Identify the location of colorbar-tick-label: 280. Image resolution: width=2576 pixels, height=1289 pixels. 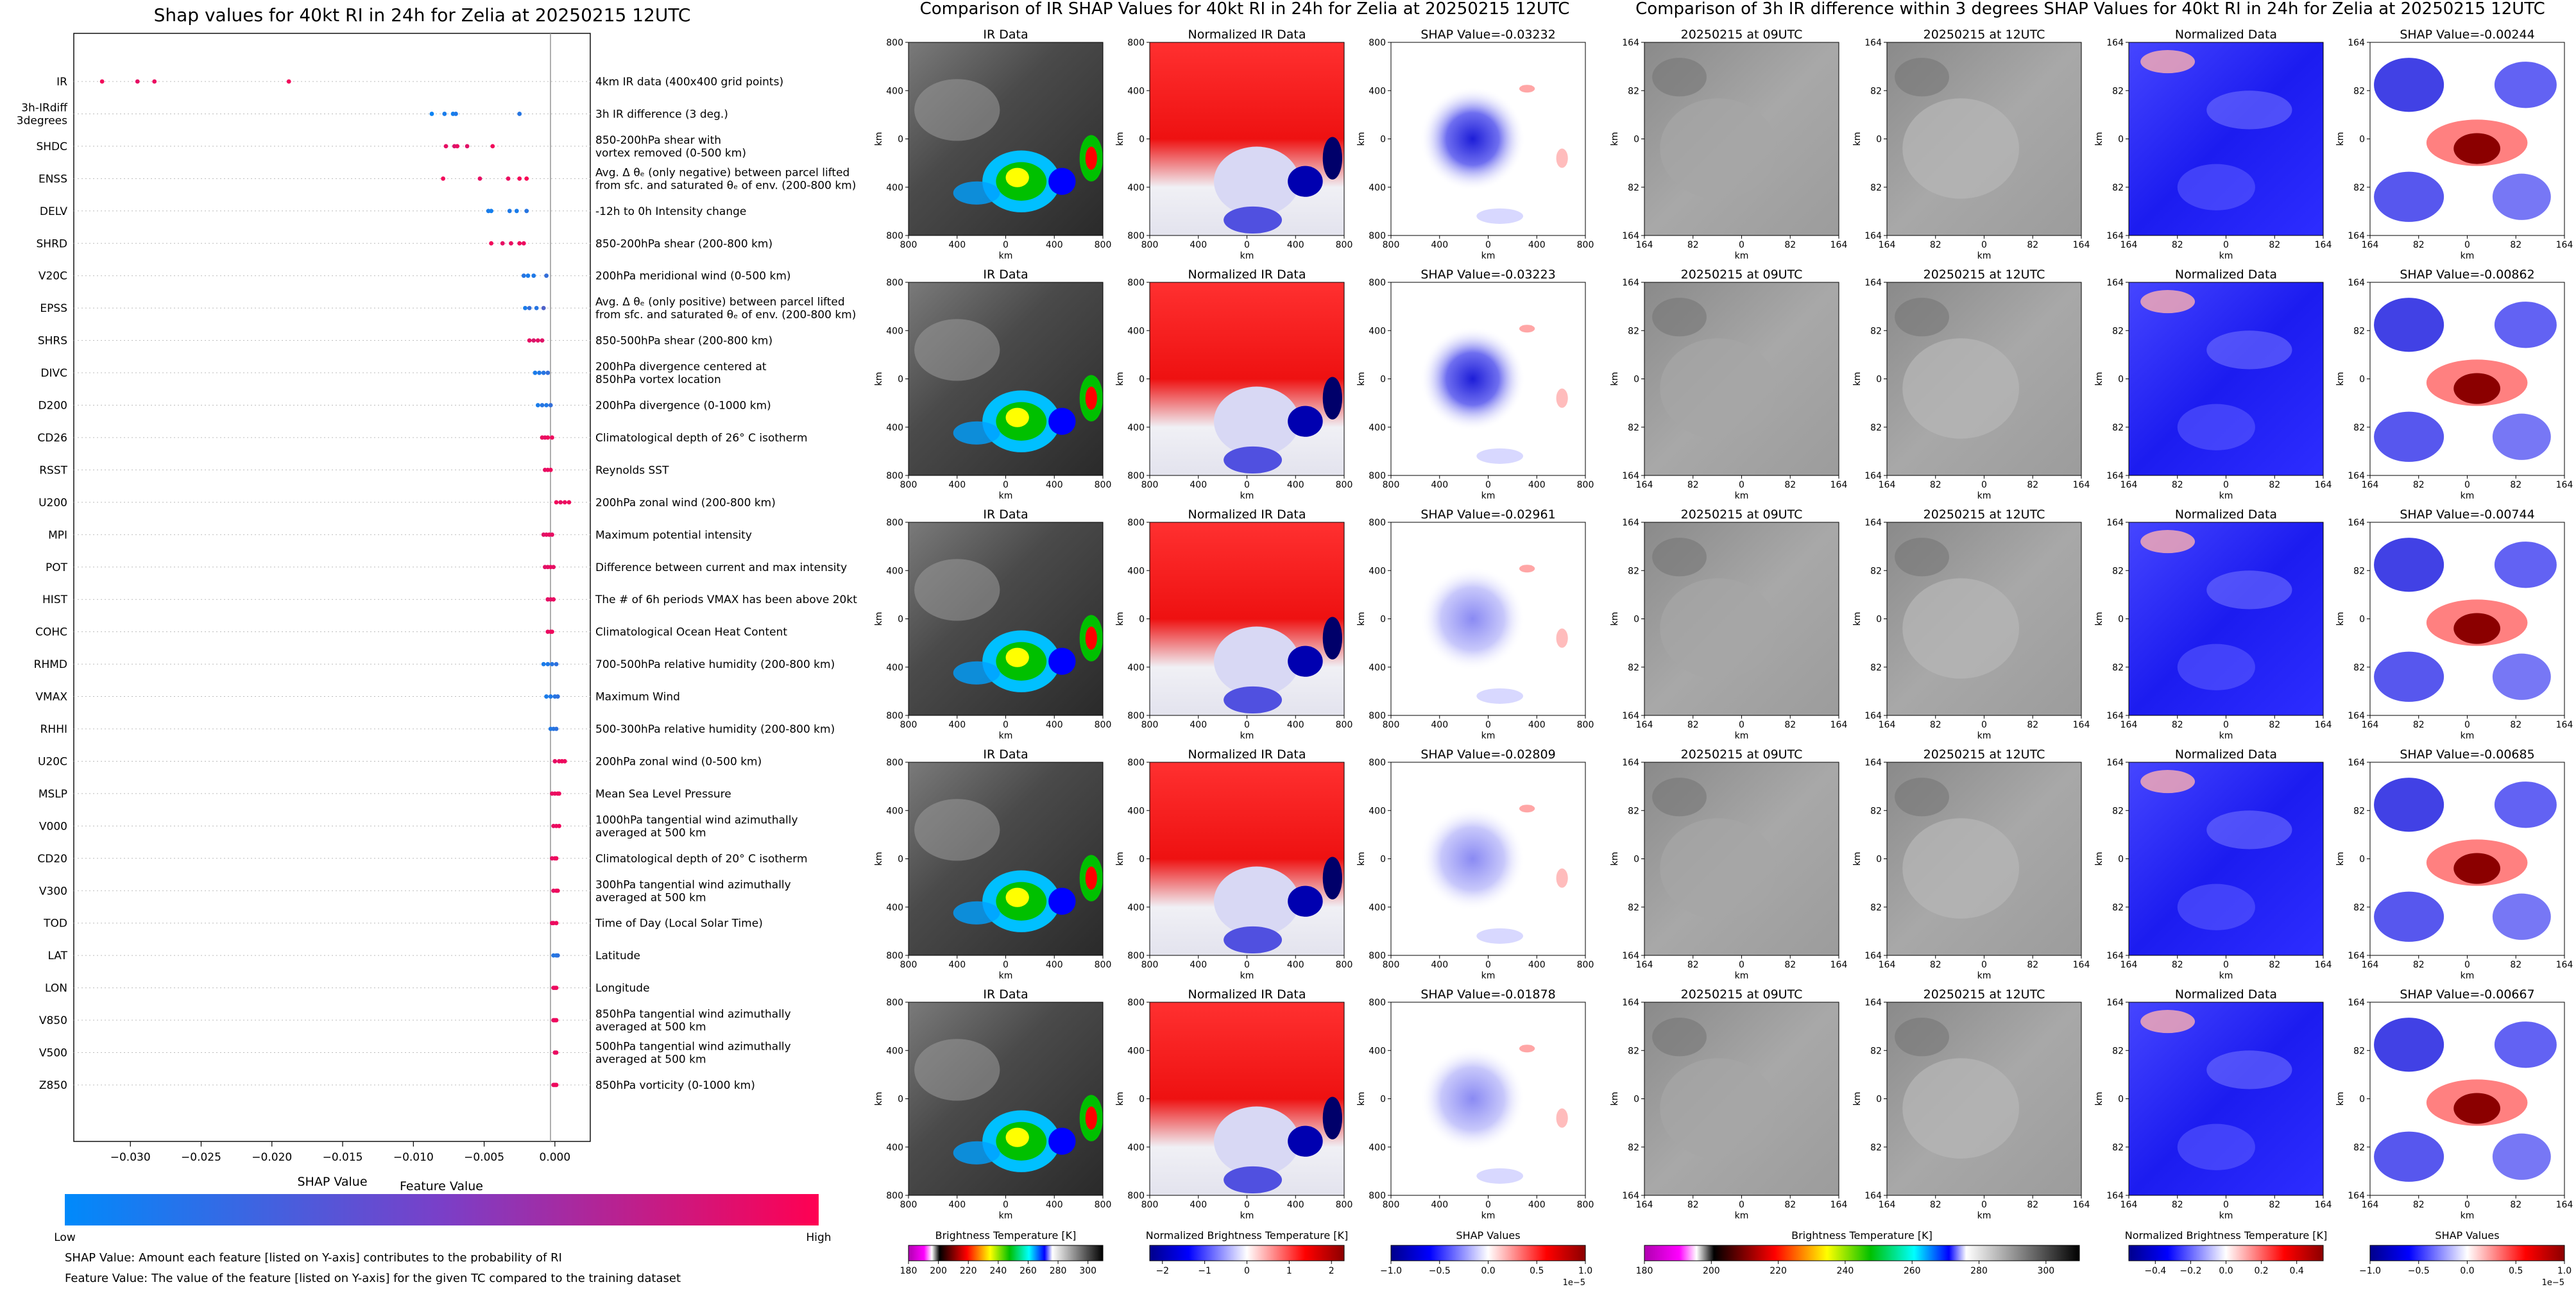
(1979, 1271).